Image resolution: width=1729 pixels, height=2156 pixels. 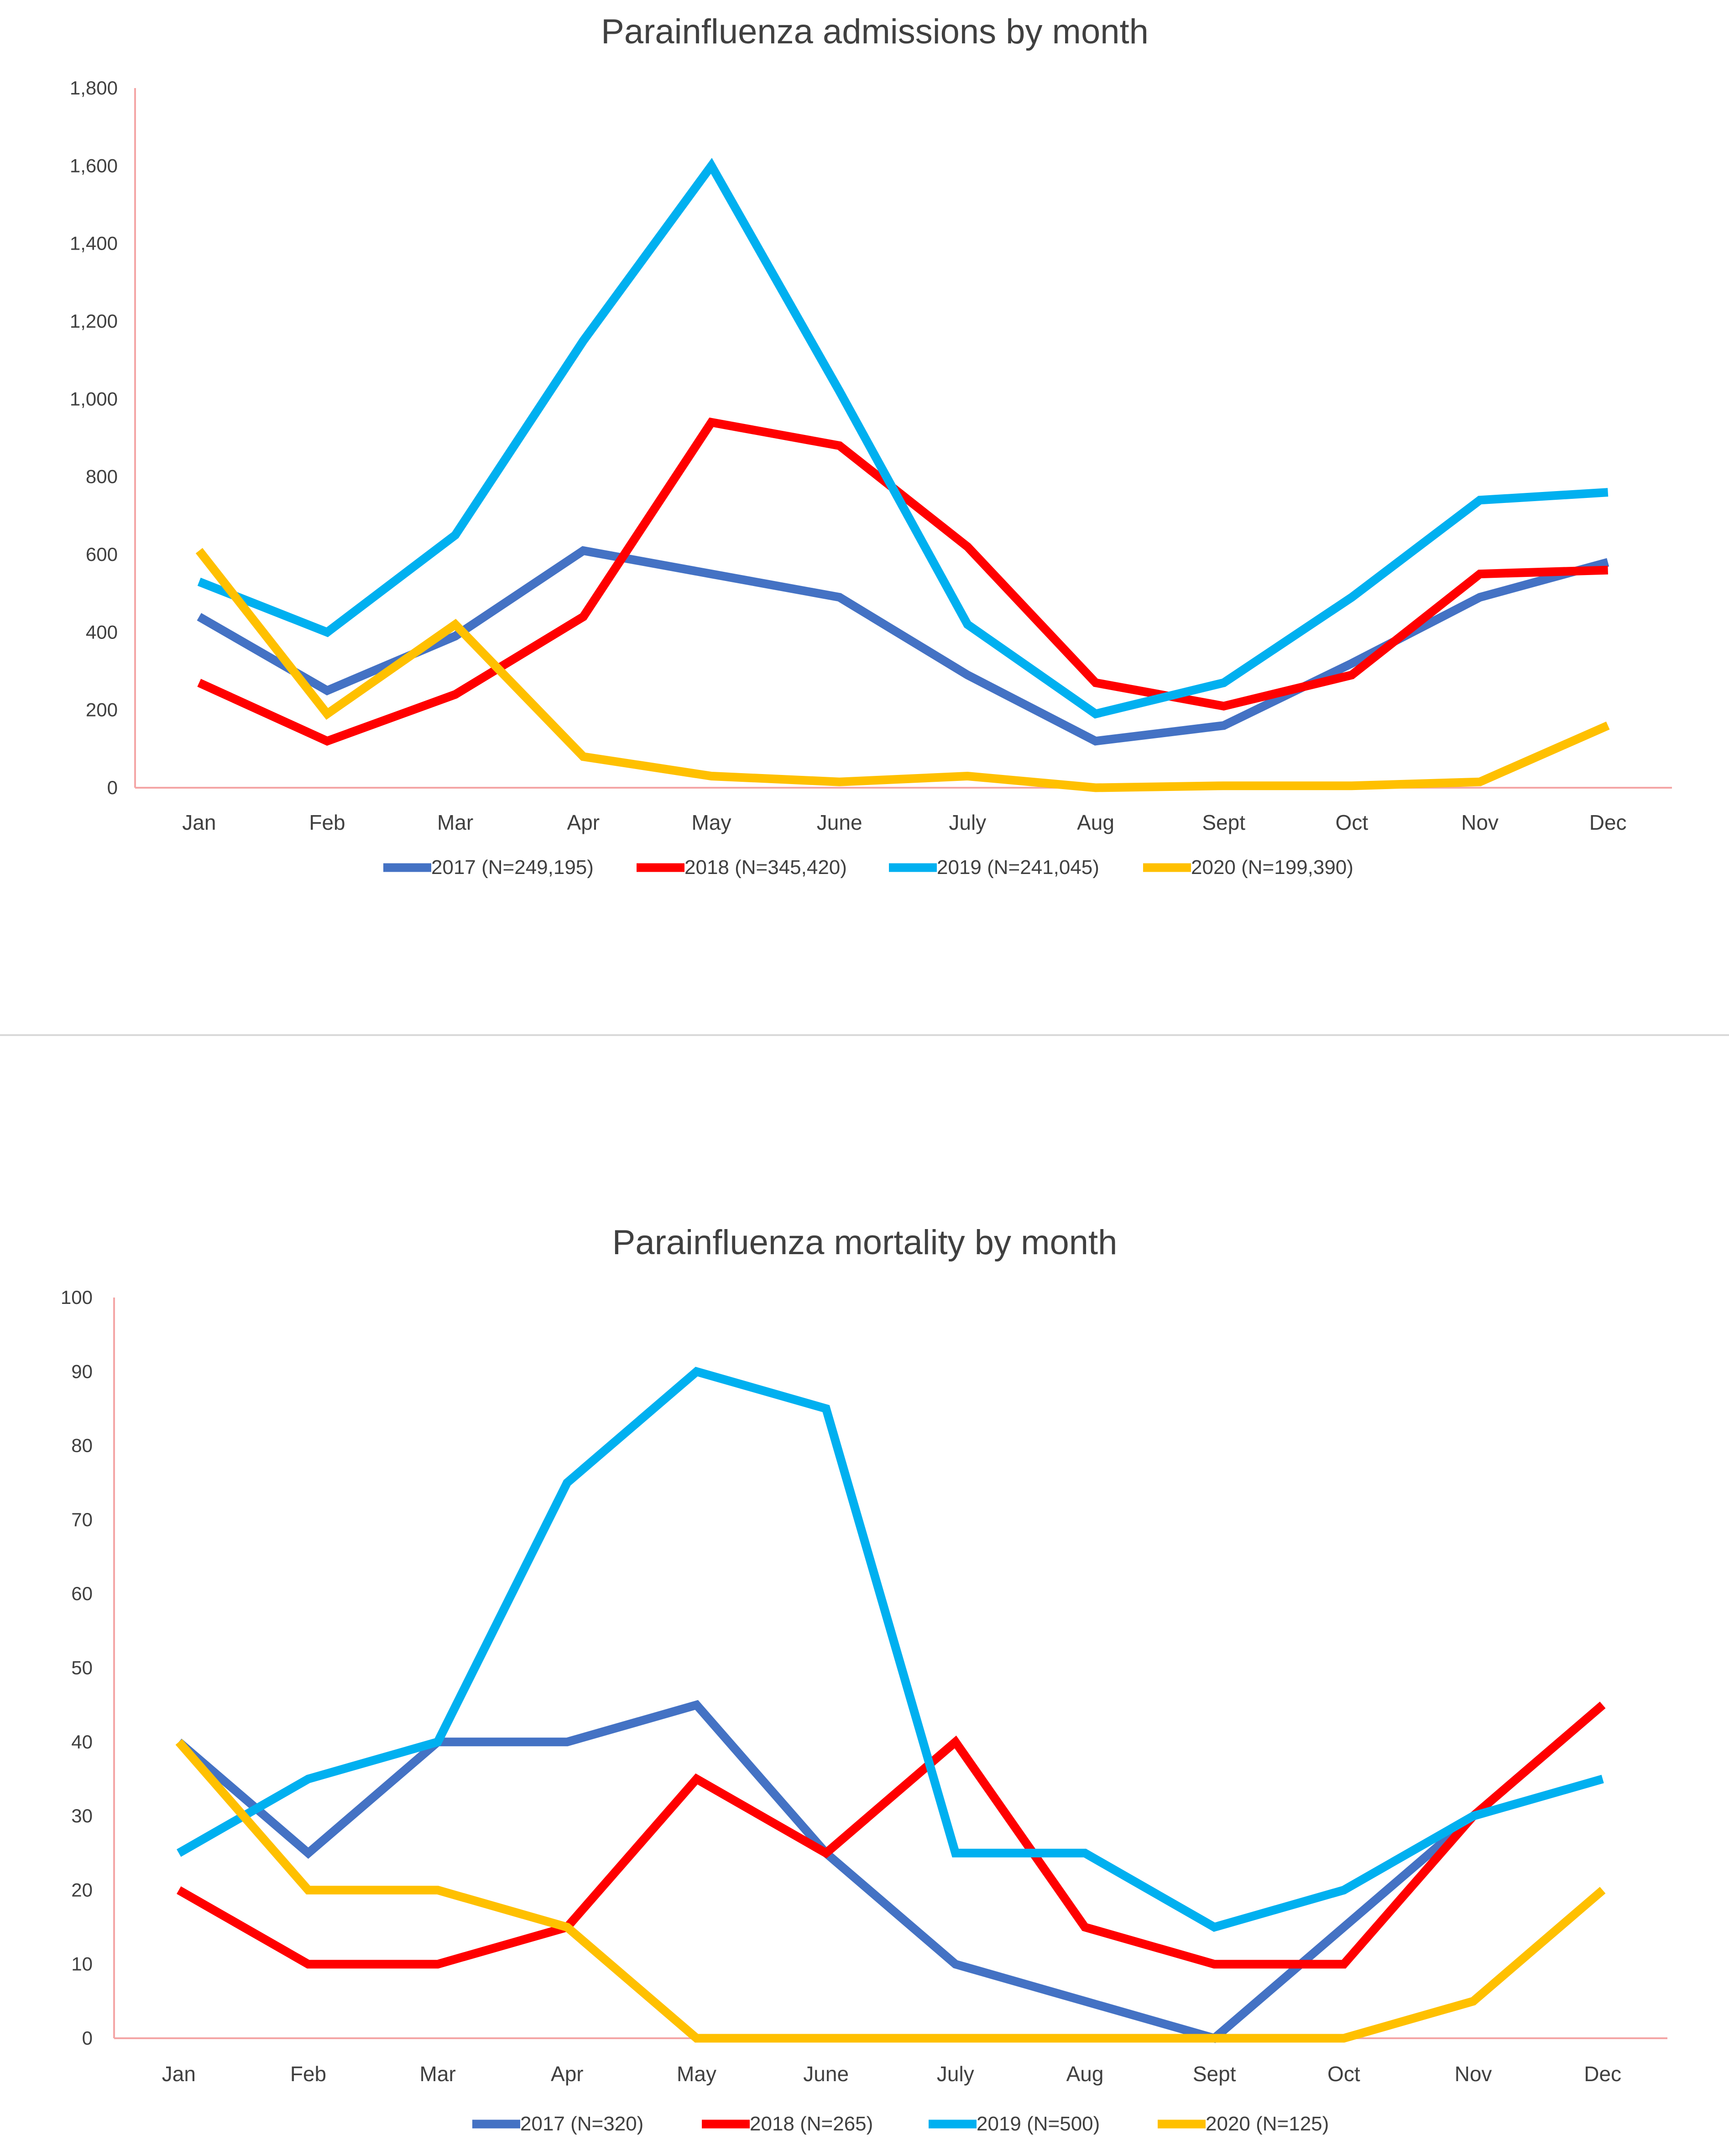 What do you see at coordinates (82, 1594) in the screenshot?
I see `y-tick-label: 60` at bounding box center [82, 1594].